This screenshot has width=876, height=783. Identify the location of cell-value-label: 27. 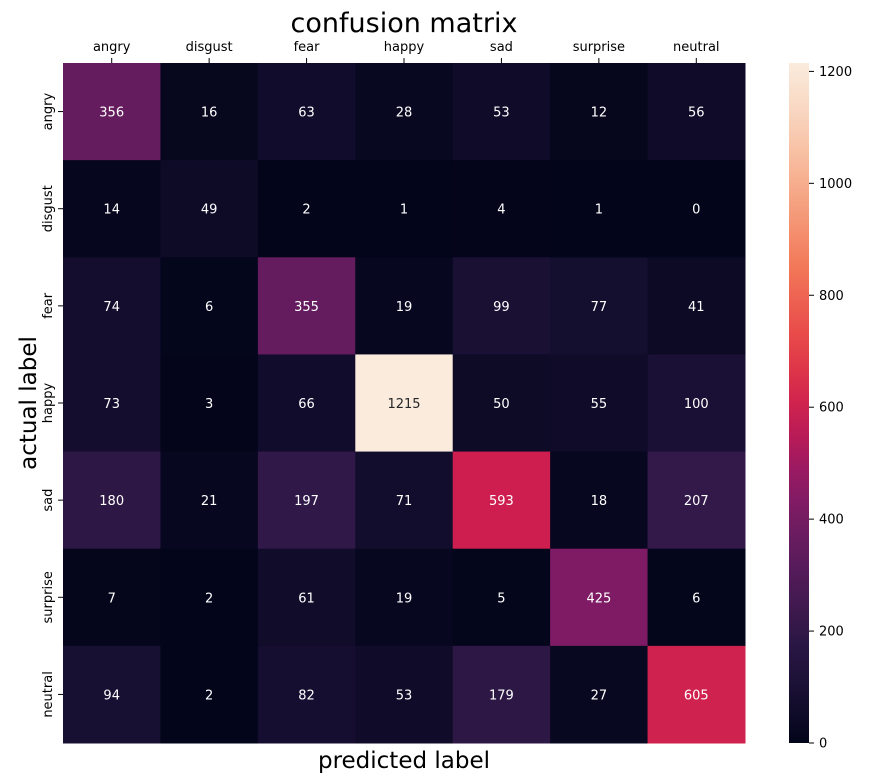
(599, 695).